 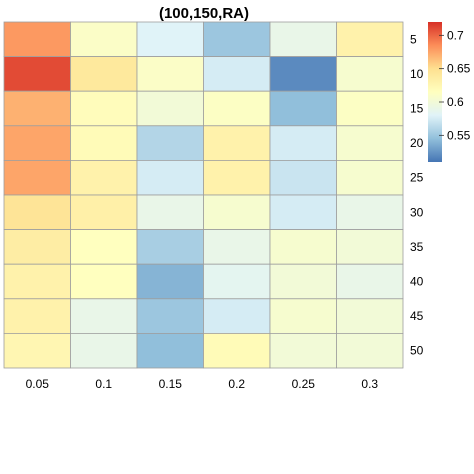 What do you see at coordinates (38, 384) in the screenshot?
I see `x-tick-label: 0.05` at bounding box center [38, 384].